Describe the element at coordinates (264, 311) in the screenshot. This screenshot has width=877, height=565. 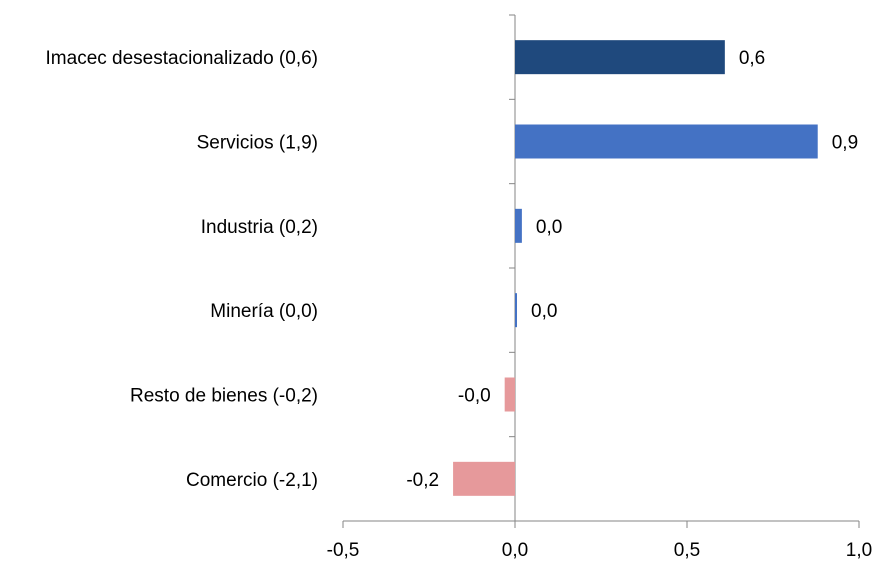
I see `category-label: Minería (0,0)` at that location.